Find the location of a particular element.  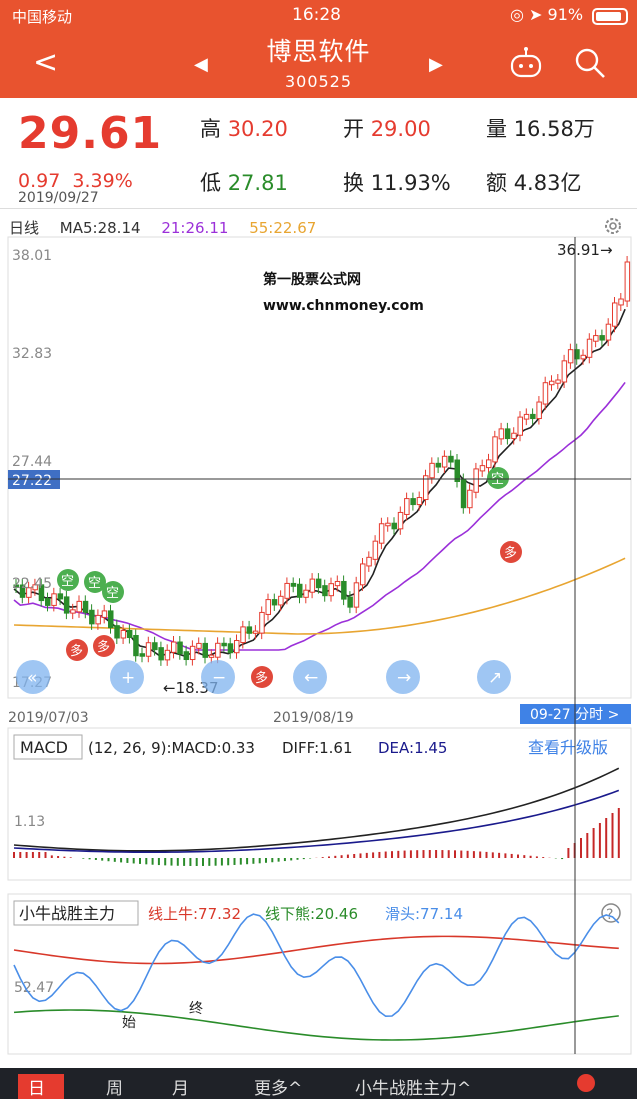

prev-stock-icon: ◀ is located at coordinates (201, 64).